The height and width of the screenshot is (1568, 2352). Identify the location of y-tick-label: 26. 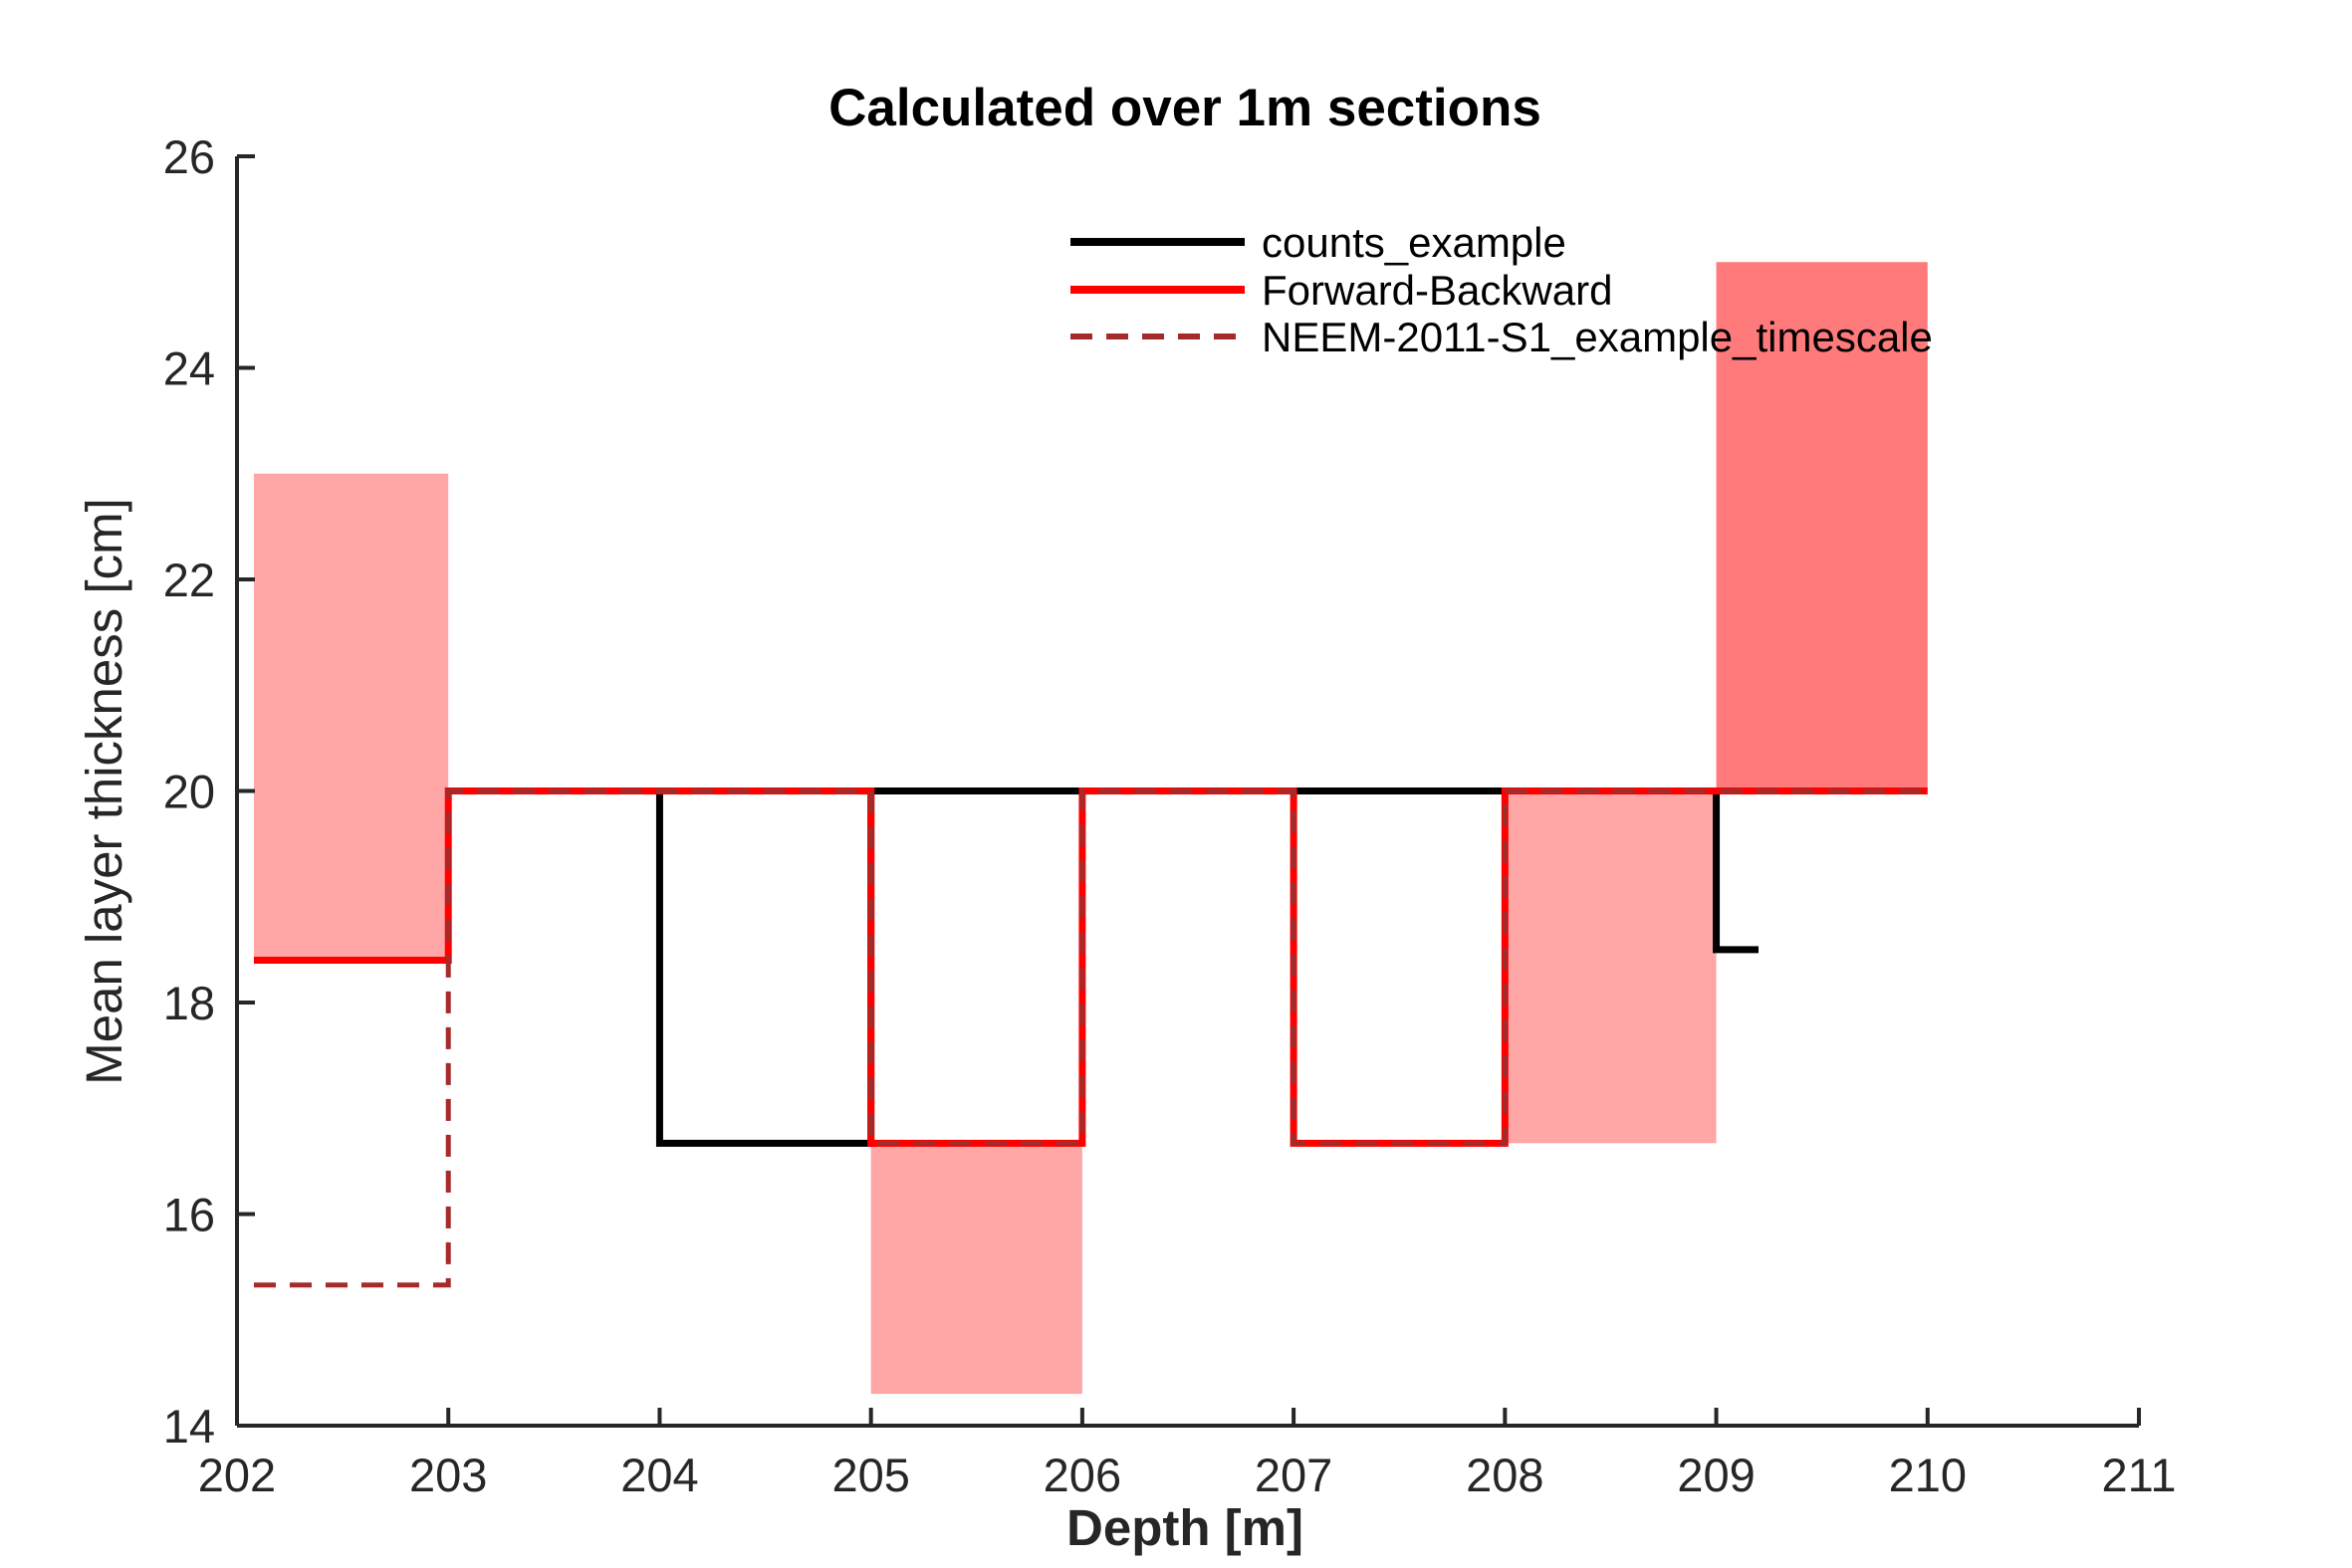
(189, 156).